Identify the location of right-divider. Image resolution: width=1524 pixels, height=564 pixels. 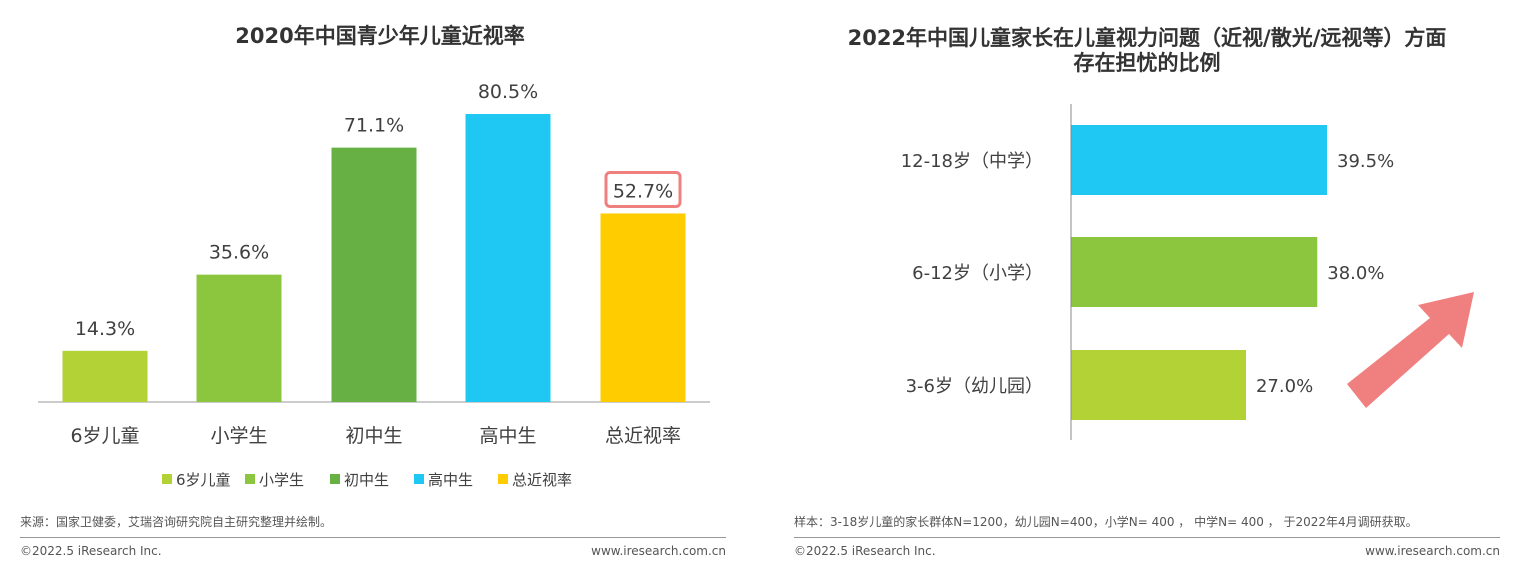
(1147, 537).